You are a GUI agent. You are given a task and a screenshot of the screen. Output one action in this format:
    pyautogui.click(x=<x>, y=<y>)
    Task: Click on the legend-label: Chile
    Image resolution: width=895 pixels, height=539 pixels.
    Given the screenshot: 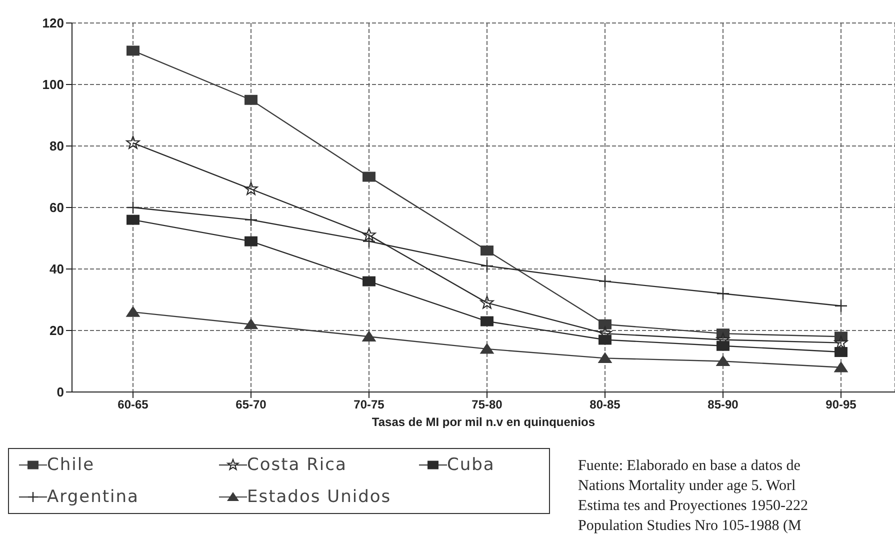 What is the action you would take?
    pyautogui.click(x=71, y=465)
    